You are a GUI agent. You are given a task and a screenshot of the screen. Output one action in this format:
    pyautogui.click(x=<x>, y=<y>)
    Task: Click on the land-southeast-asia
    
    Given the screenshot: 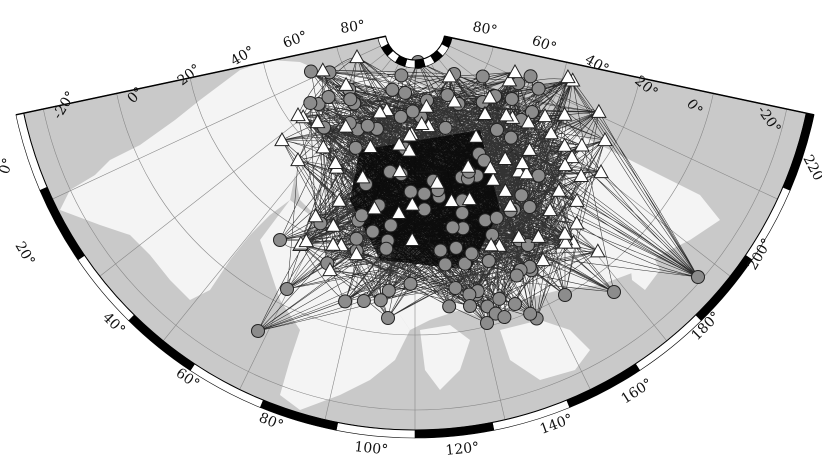 What is the action you would take?
    pyautogui.click(x=545, y=350)
    